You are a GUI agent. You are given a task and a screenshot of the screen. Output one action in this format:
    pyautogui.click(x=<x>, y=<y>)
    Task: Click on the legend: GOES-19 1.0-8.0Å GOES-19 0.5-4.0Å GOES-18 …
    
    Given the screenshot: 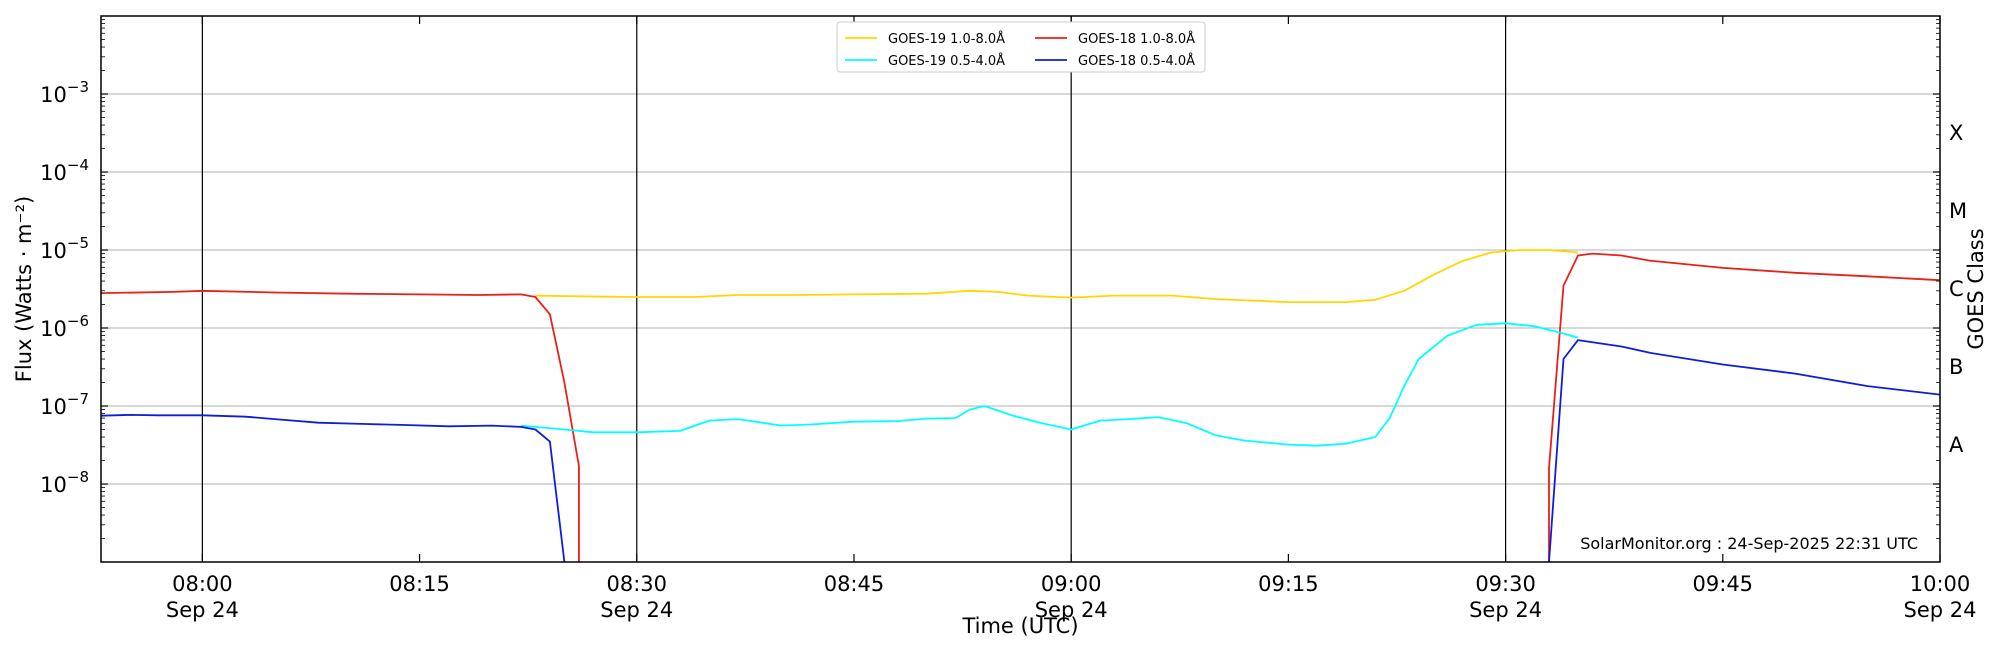 What is the action you would take?
    pyautogui.click(x=1021, y=47)
    